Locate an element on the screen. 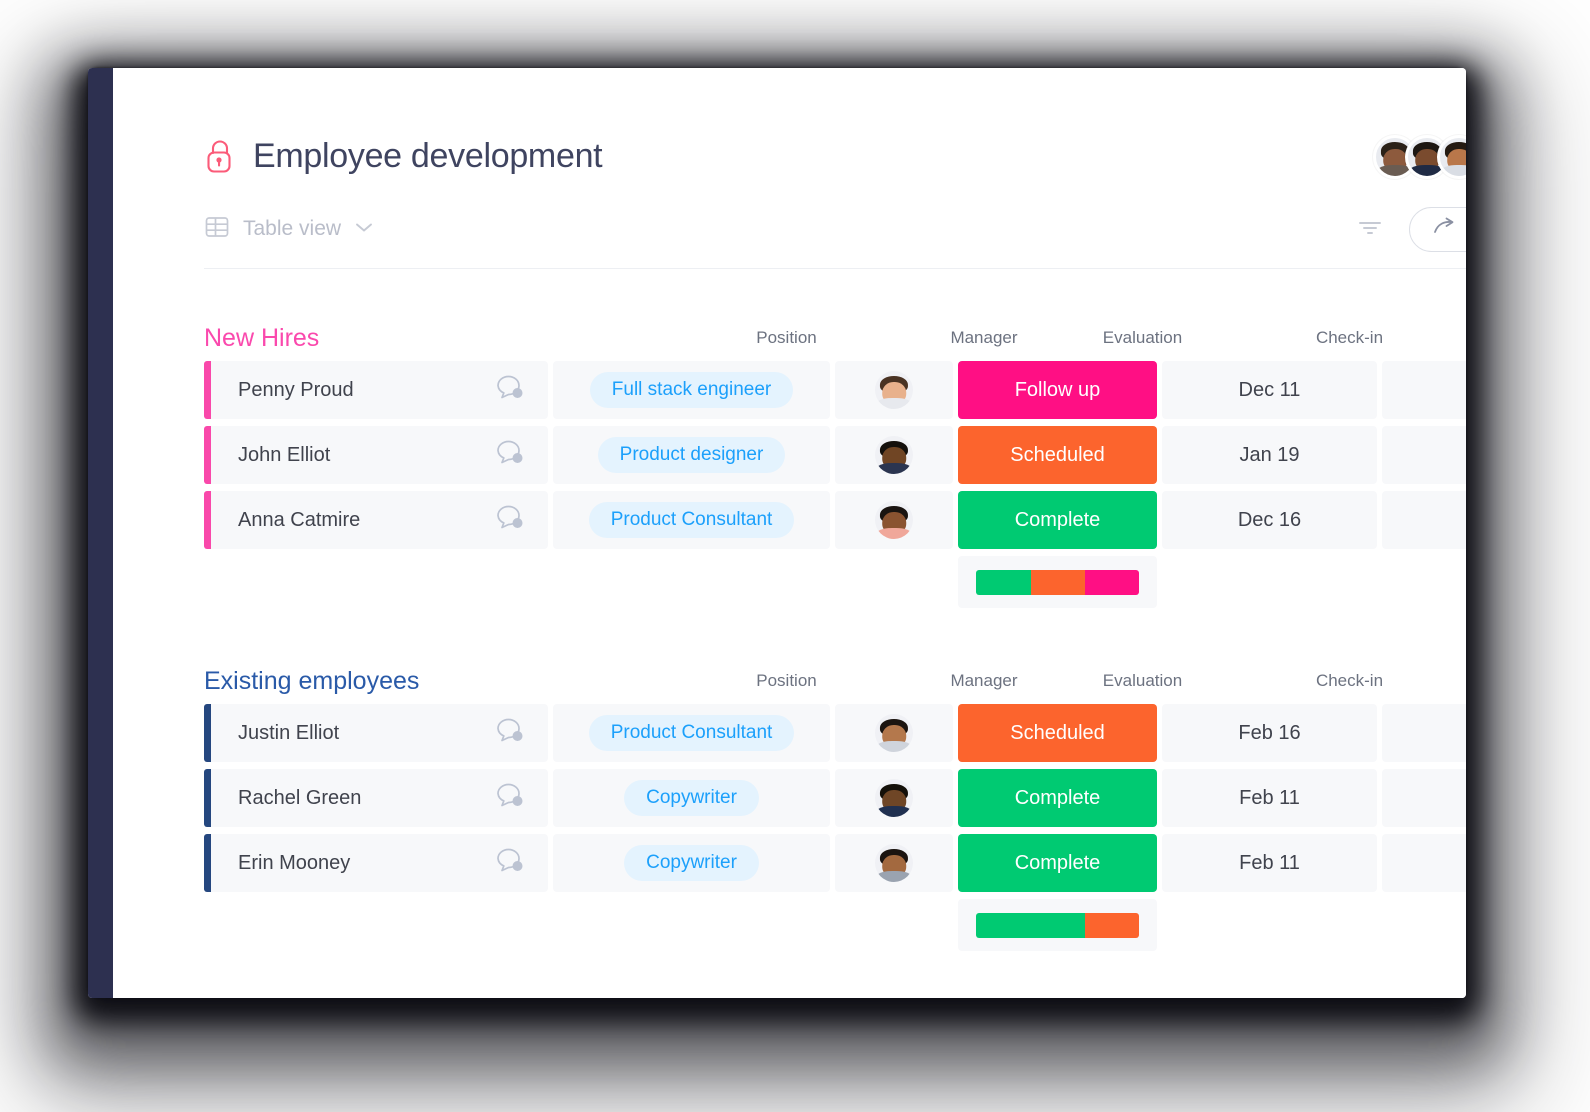 The height and width of the screenshot is (1112, 1590). group-title: New Hires is located at coordinates (262, 337).